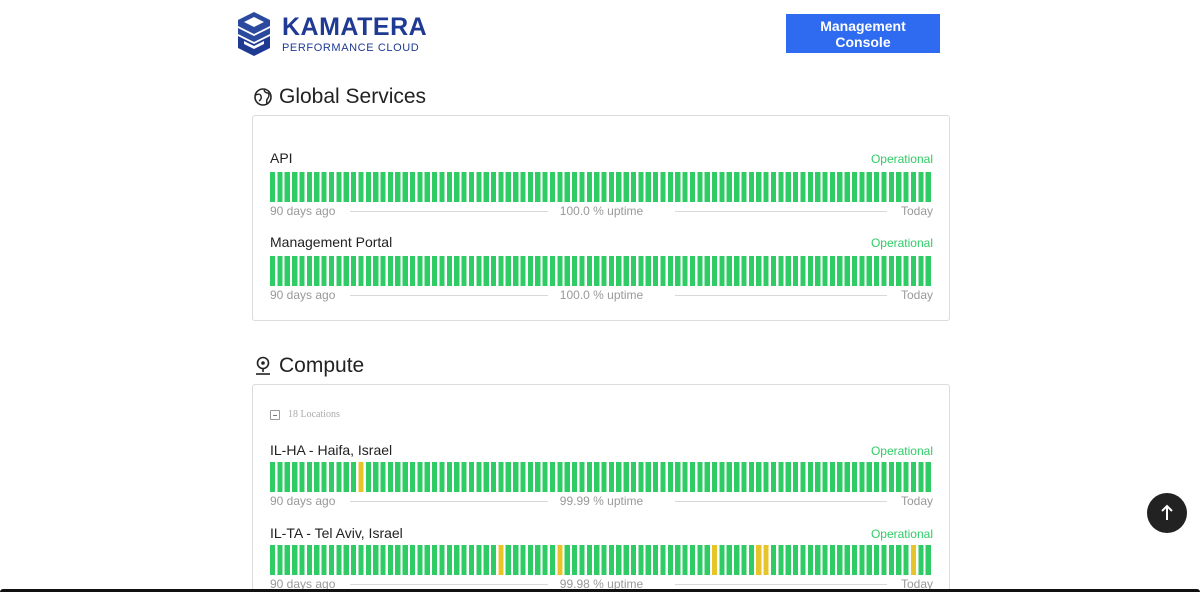 This screenshot has height=592, width=1200. What do you see at coordinates (305, 414) in the screenshot?
I see `locations-toggle: 18 Locations` at bounding box center [305, 414].